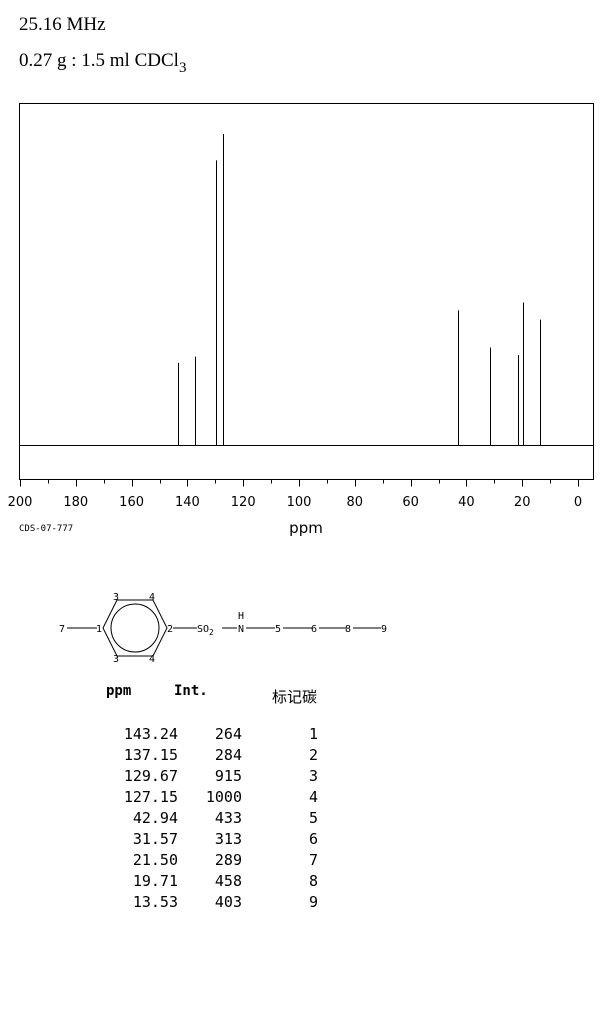 This screenshot has height=1017, width=609. What do you see at coordinates (228, 860) in the screenshot?
I see `cell-intensity: 289` at bounding box center [228, 860].